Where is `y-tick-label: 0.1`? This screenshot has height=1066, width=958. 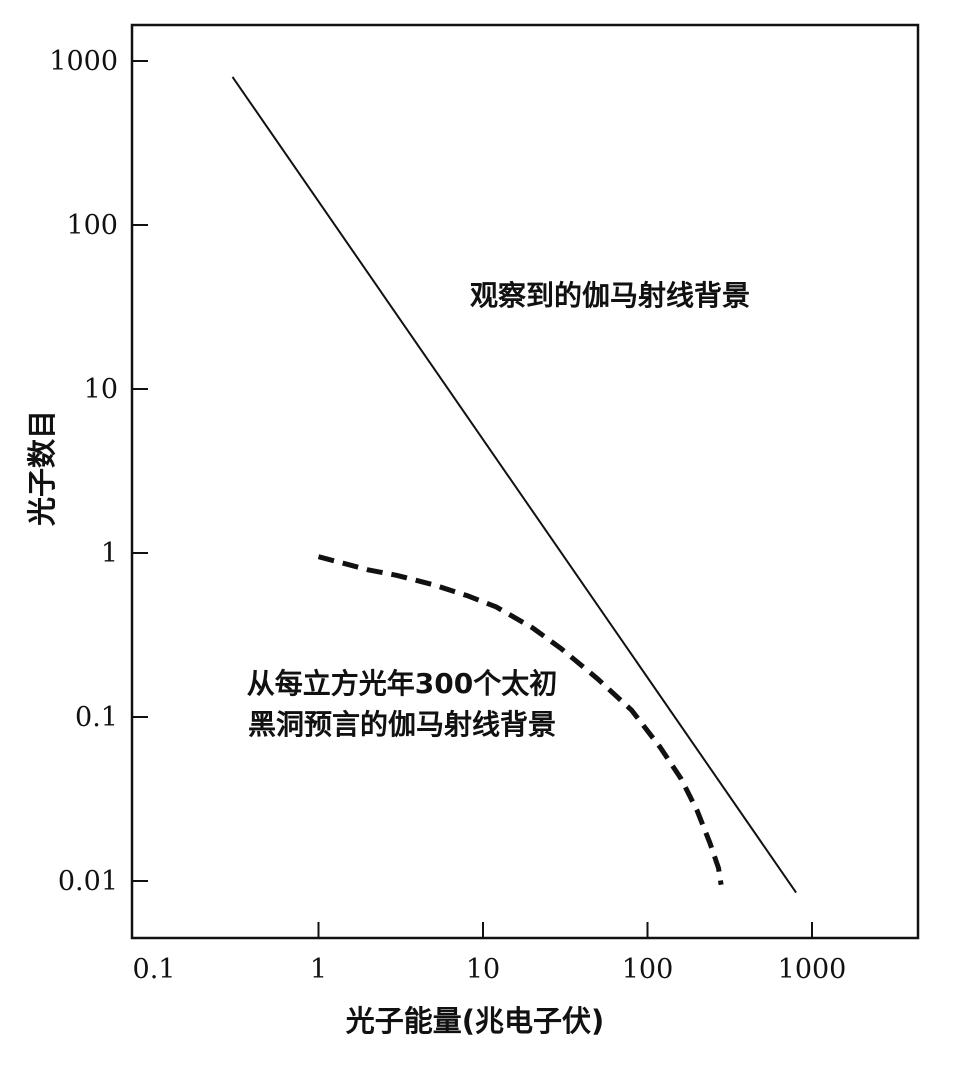
y-tick-label: 0.1 is located at coordinates (96, 717).